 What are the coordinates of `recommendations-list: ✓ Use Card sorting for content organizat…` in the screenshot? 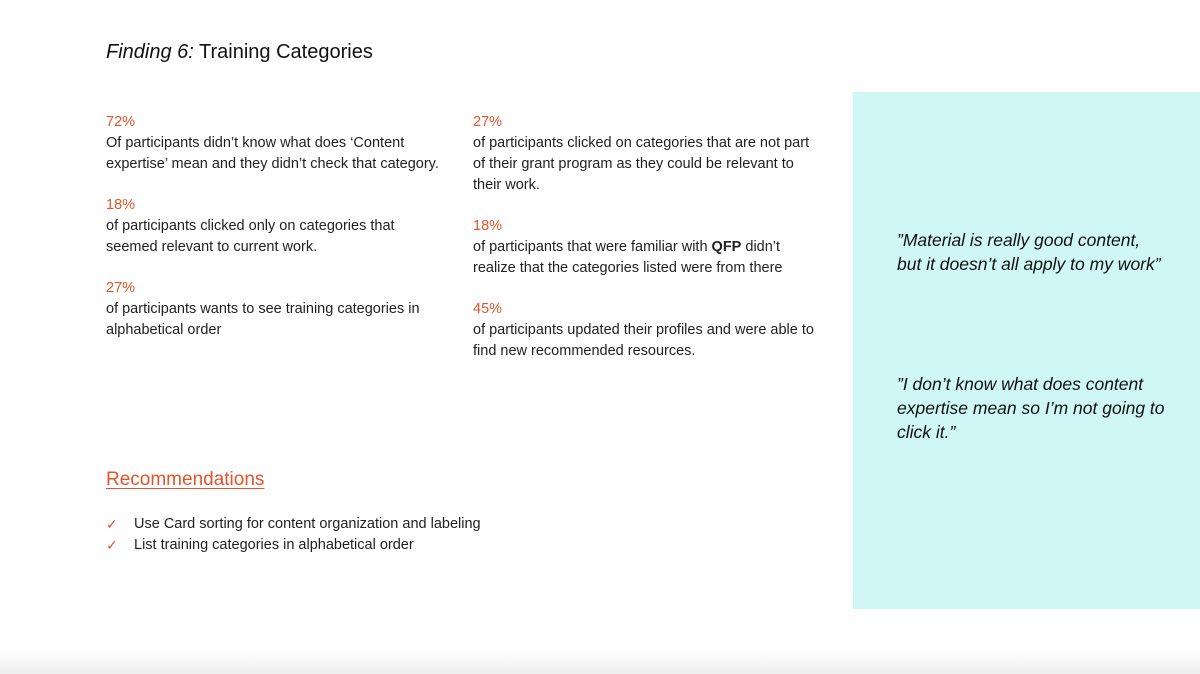 It's located at (293, 535).